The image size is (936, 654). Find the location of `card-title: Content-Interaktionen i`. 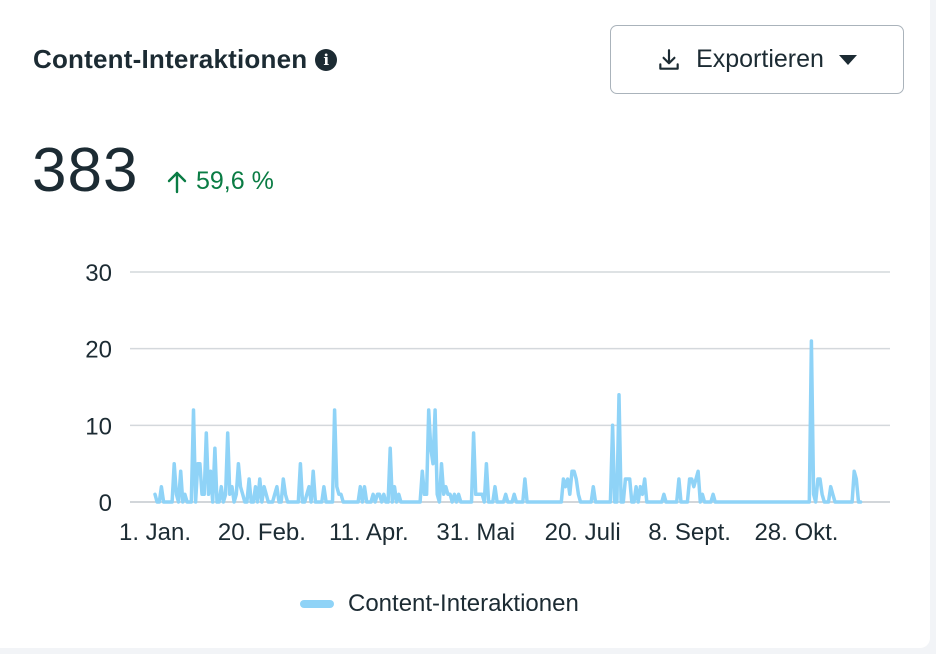

card-title: Content-Interaktionen i is located at coordinates (185, 59).